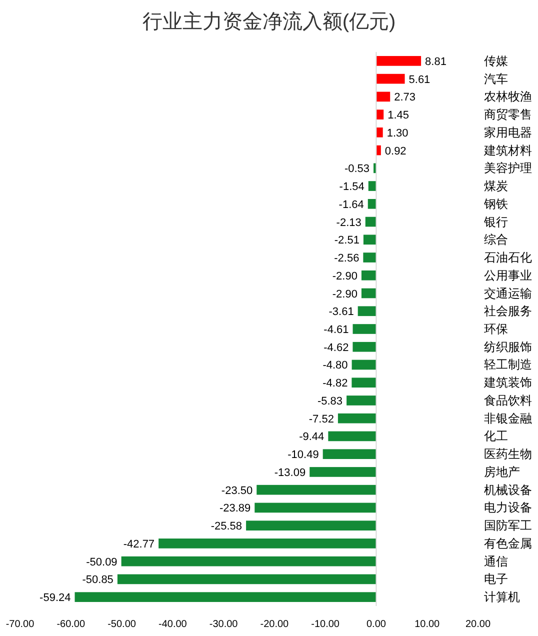 This screenshot has width=538, height=636. I want to click on y-tick-label: 非银金融, so click(508, 418).